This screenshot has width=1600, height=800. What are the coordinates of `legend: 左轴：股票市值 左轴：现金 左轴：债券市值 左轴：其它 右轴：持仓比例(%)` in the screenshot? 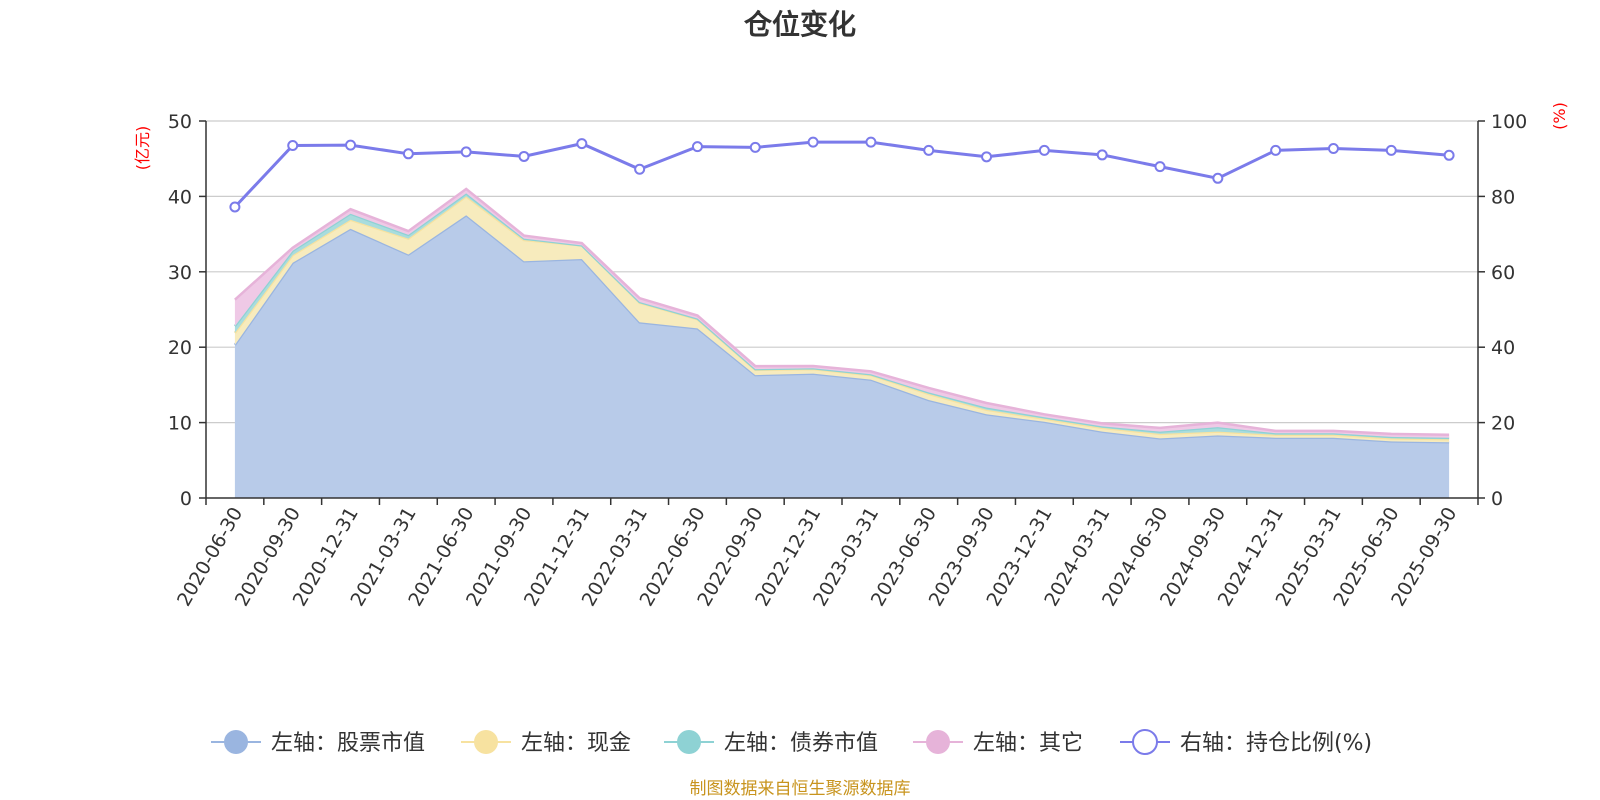 It's located at (791, 742).